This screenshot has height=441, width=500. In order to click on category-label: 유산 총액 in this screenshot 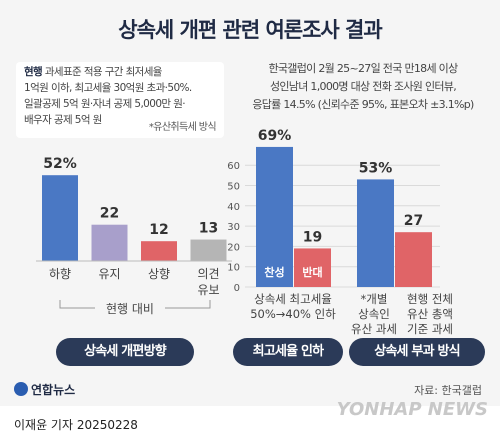, I will do `click(430, 314)`.